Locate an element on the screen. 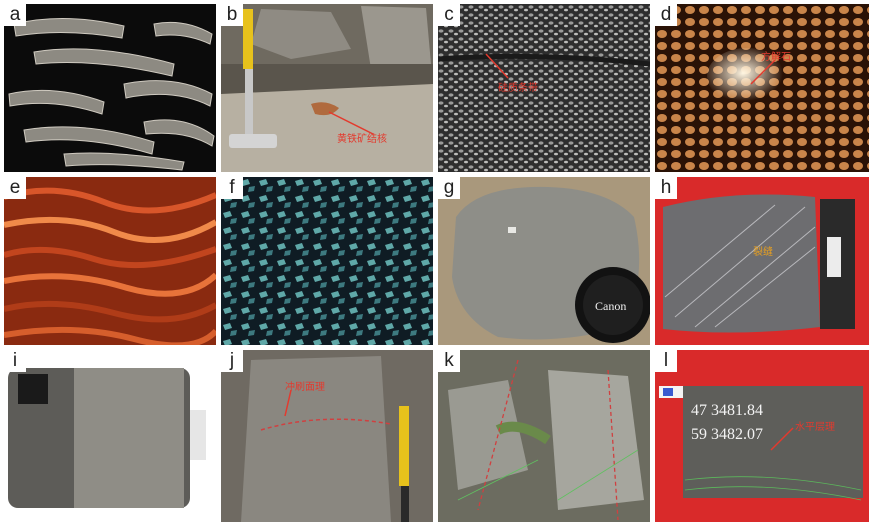 Image resolution: width=873 pixels, height=529 pixels. panel-label-j: j is located at coordinates (232, 361).